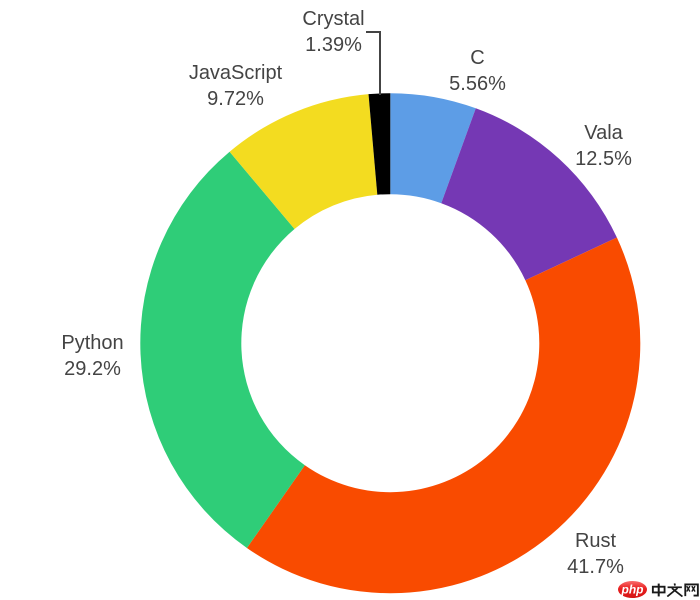 This screenshot has height=600, width=700. Describe the element at coordinates (632, 590) in the screenshot. I see `svg-text: php` at that location.